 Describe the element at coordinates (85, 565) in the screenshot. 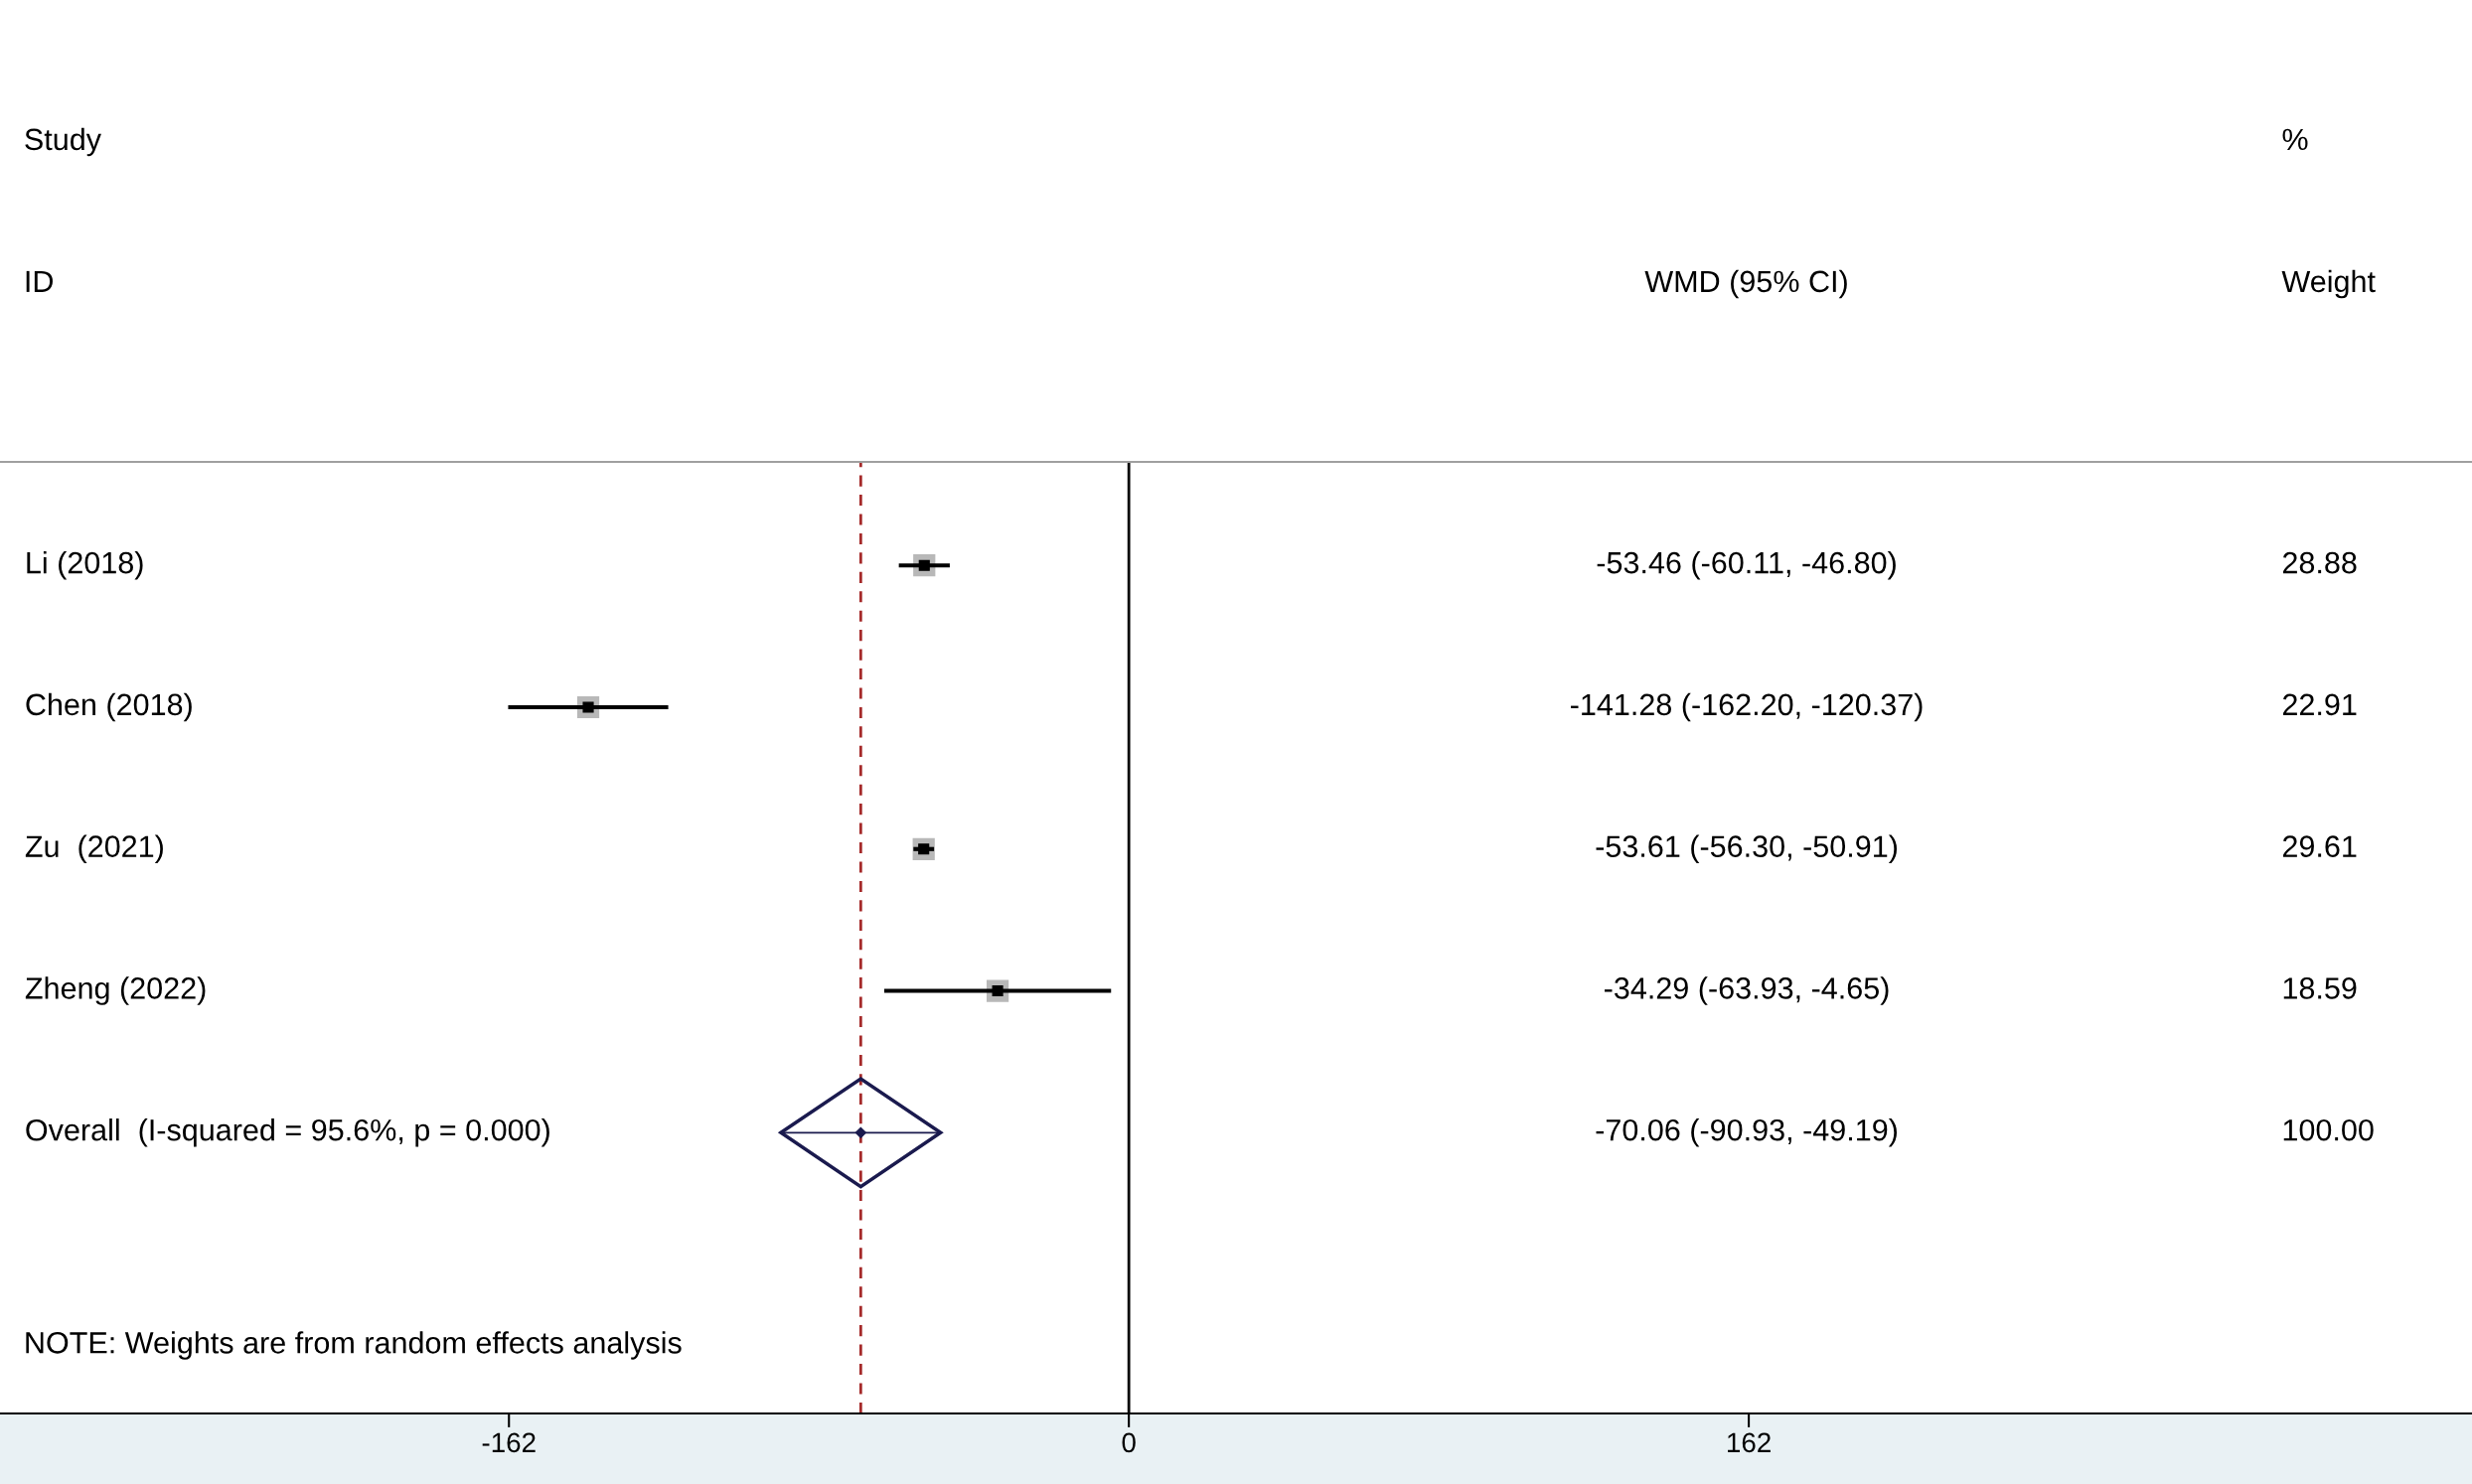

I see `y-tick-label: Li (2018)` at that location.